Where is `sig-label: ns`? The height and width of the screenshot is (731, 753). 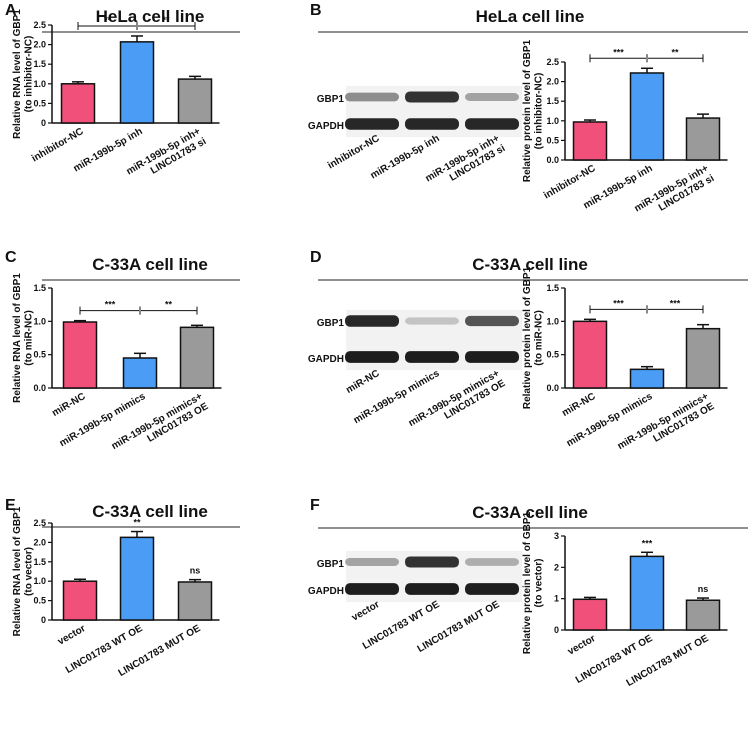 sig-label: ns is located at coordinates (195, 571).